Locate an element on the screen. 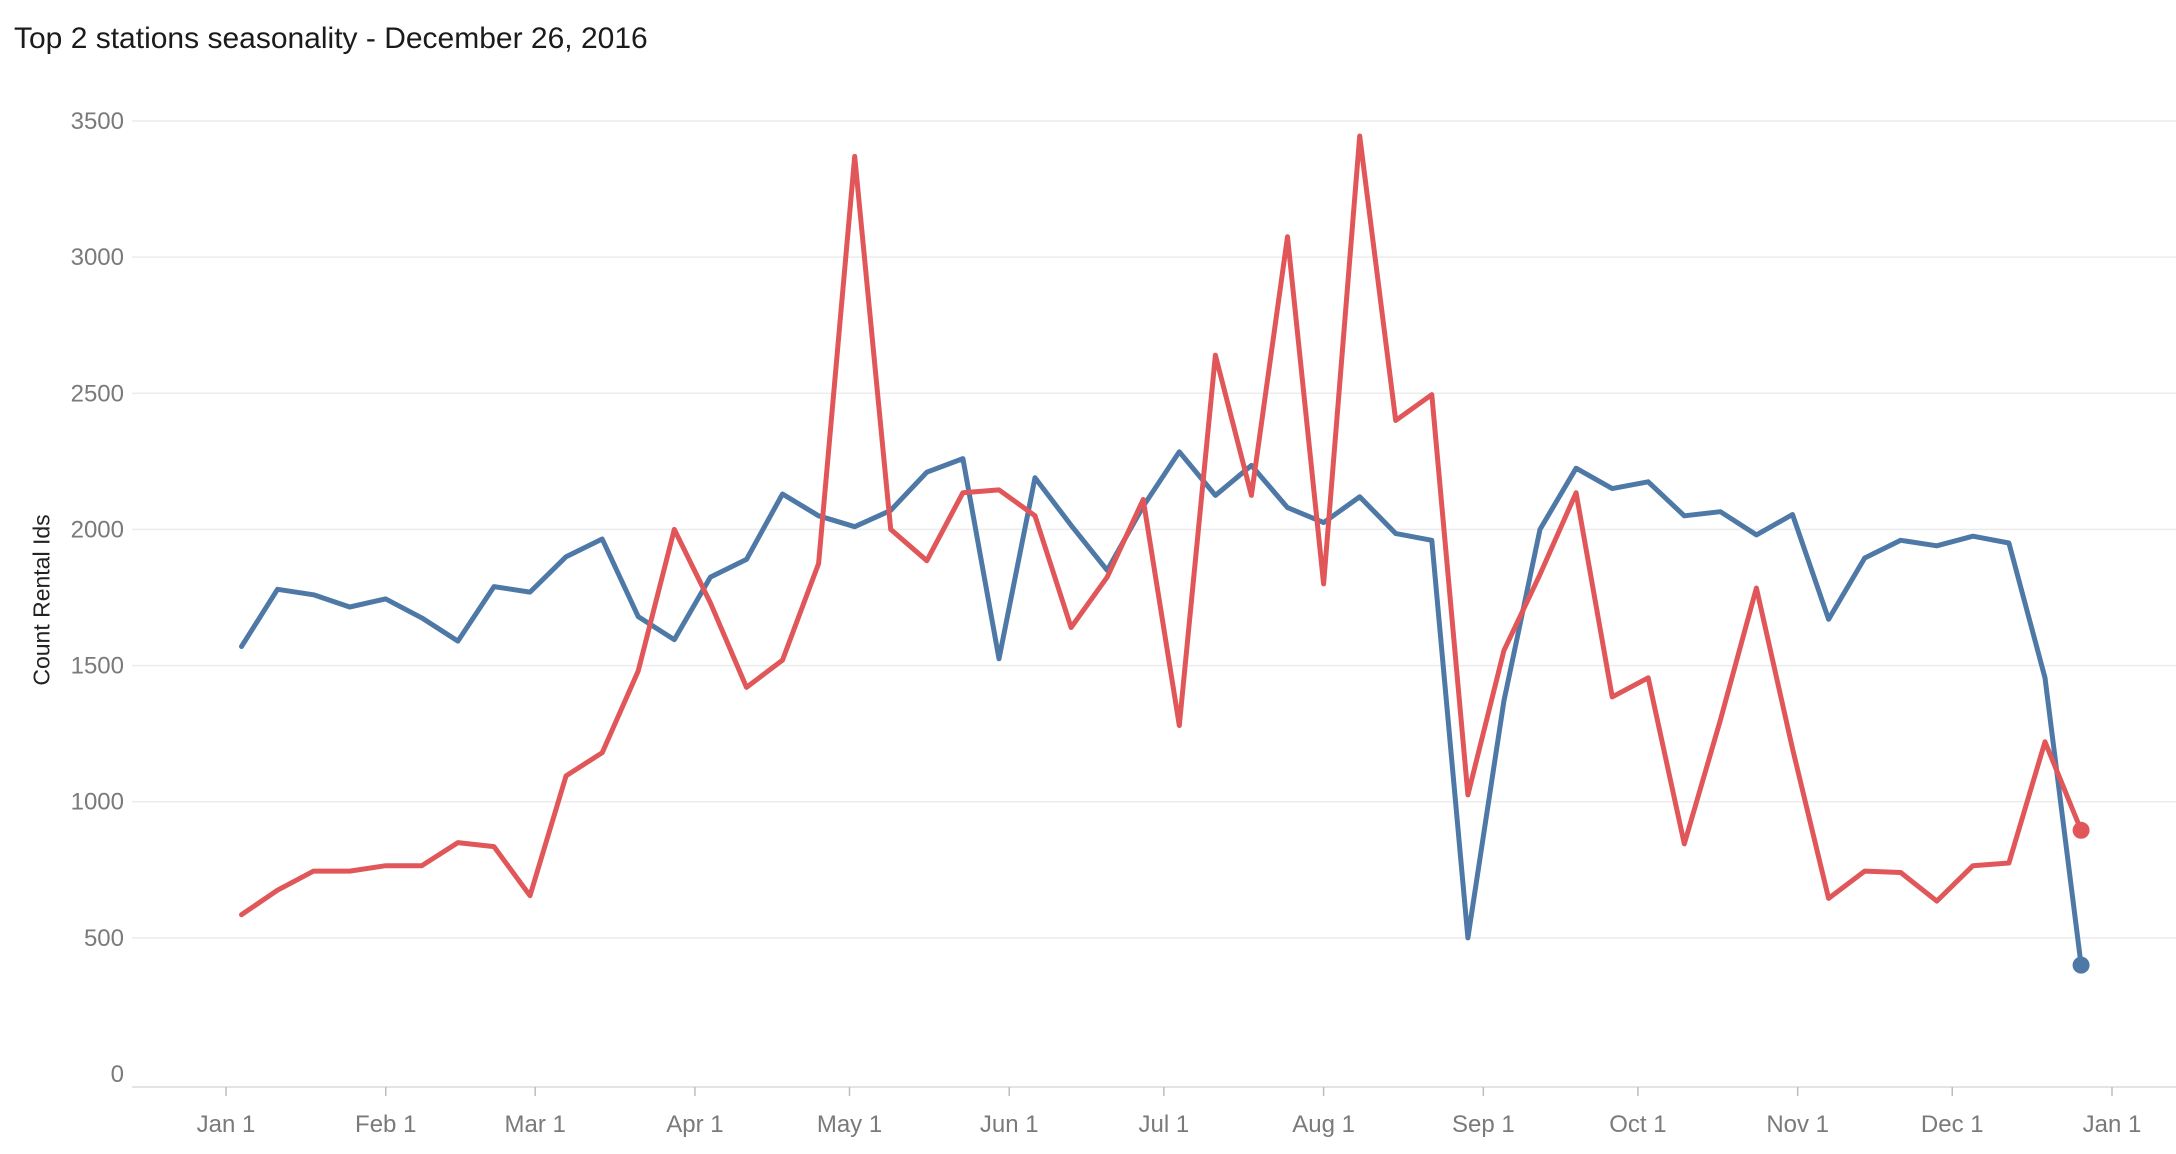  y-tick-label: 1500 is located at coordinates (97, 666).